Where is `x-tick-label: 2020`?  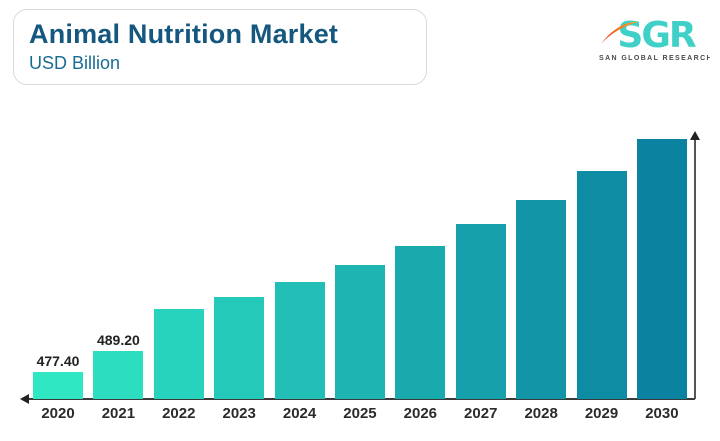 x-tick-label: 2020 is located at coordinates (58, 413).